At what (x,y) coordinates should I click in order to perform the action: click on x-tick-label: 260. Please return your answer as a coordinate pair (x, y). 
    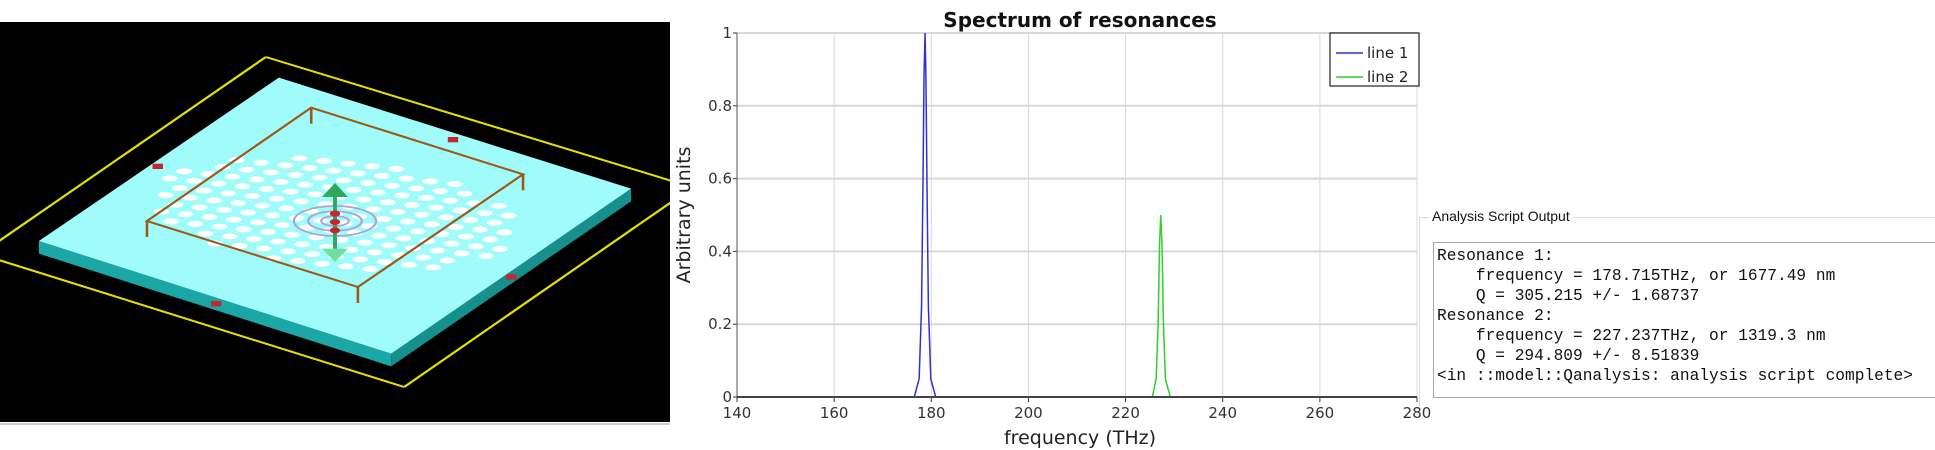
    Looking at the image, I should click on (1320, 413).